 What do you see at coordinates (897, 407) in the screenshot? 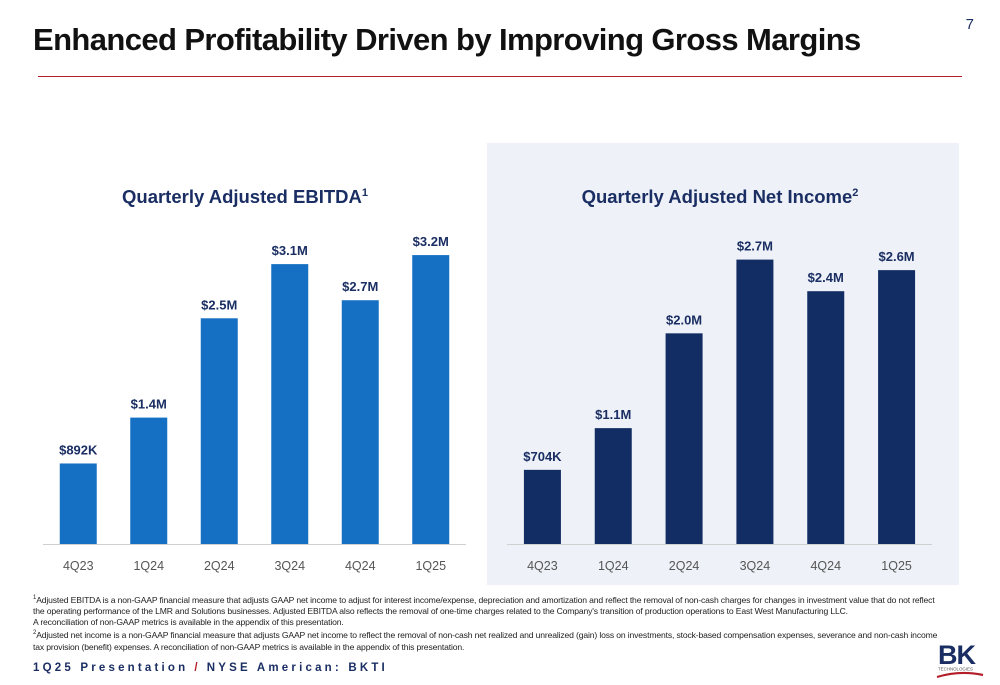
I see `net-income-bar-1q25` at bounding box center [897, 407].